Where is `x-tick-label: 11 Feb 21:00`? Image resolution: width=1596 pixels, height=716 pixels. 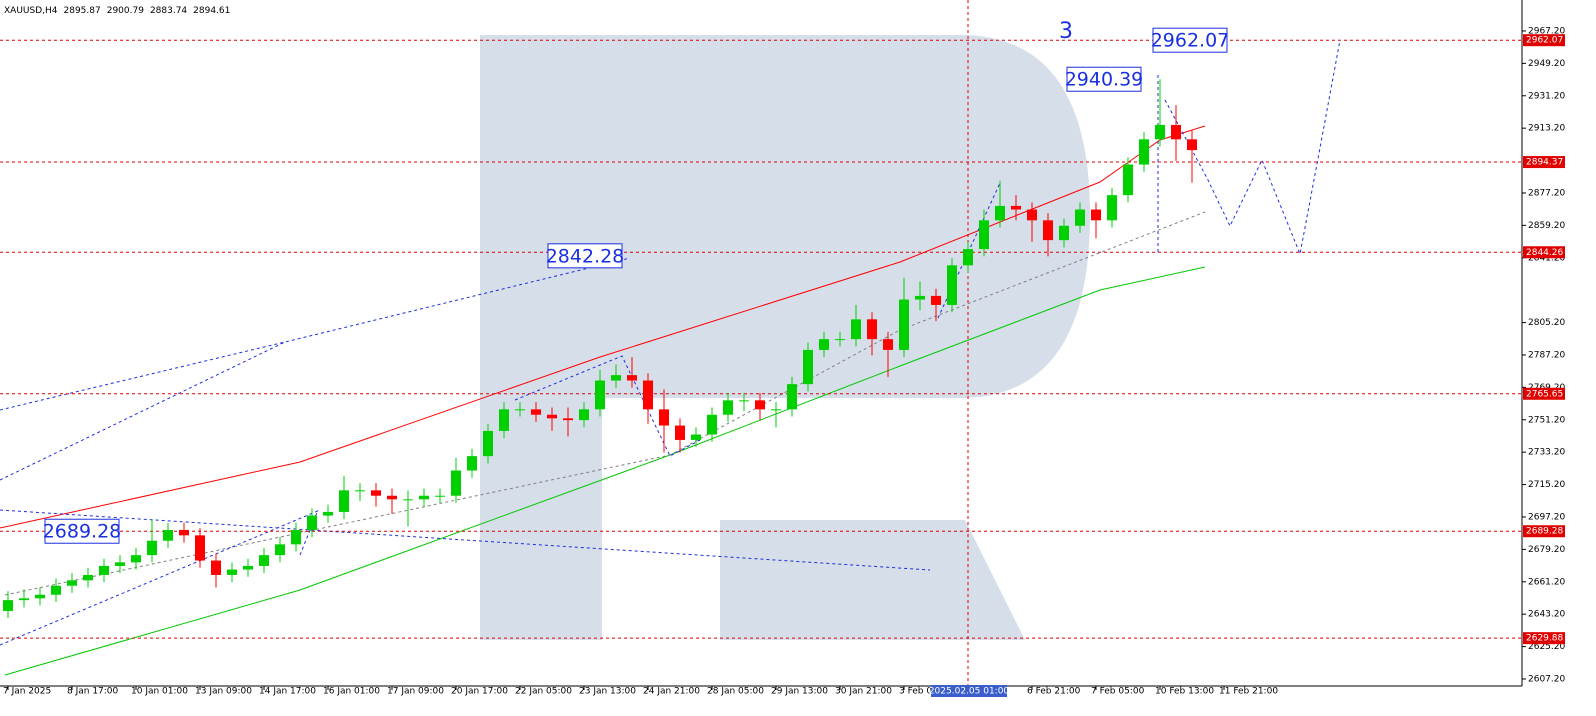
x-tick-label: 11 Feb 21:00 is located at coordinates (1248, 692).